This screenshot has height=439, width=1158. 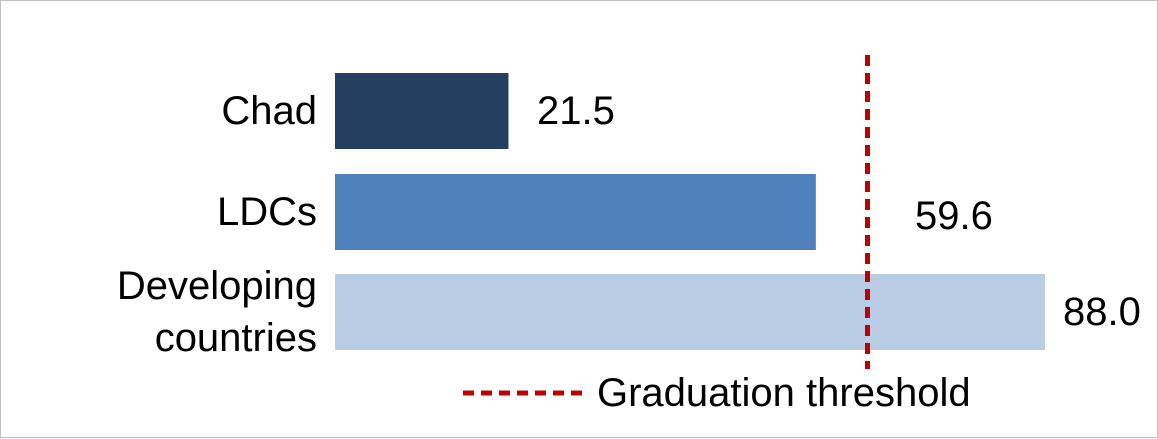 I want to click on value-label-1: 59.6, so click(x=954, y=216).